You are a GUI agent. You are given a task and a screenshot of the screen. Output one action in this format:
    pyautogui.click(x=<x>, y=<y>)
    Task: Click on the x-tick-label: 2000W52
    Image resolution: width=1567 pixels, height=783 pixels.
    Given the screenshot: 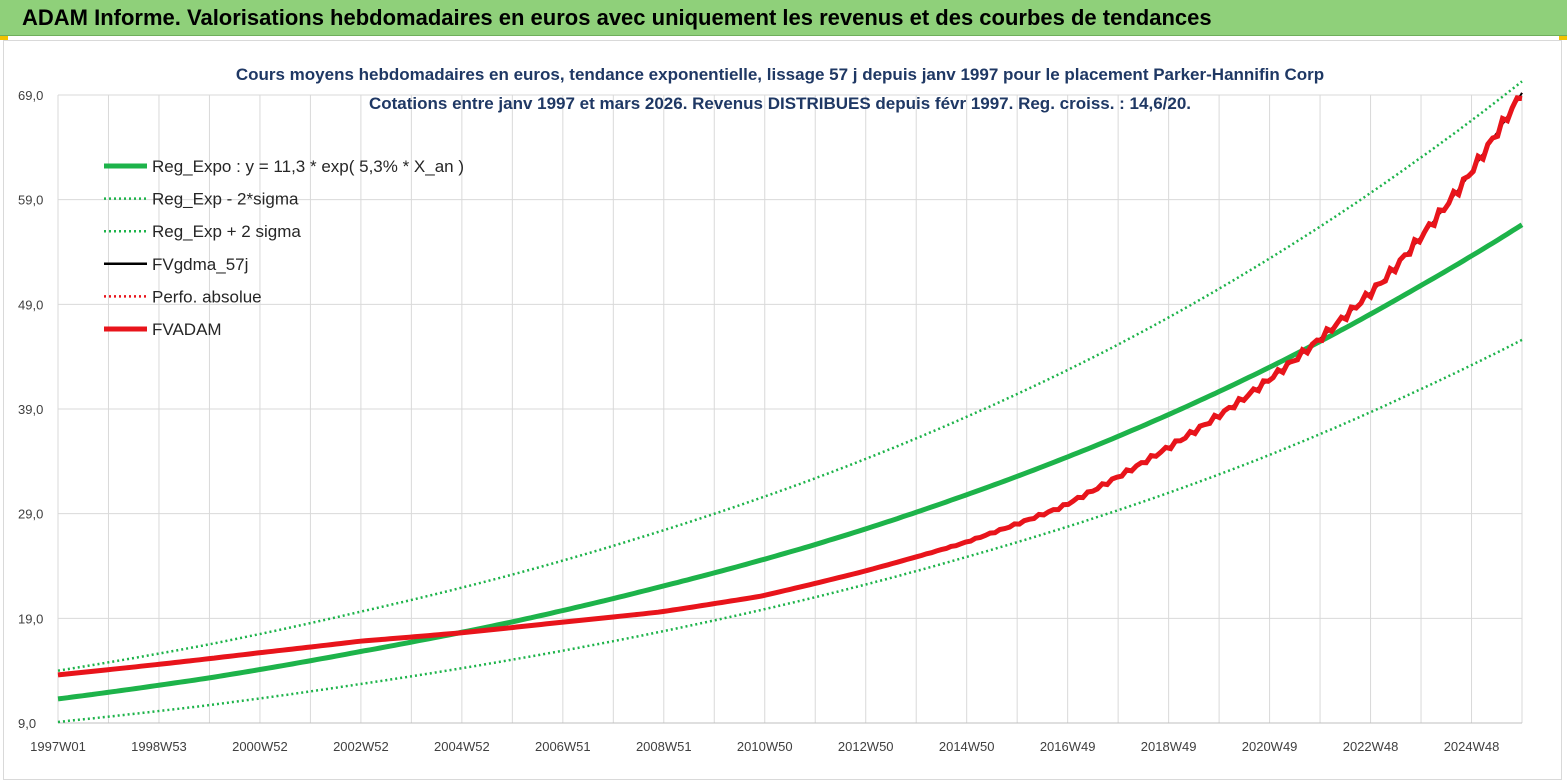 What is the action you would take?
    pyautogui.click(x=260, y=746)
    